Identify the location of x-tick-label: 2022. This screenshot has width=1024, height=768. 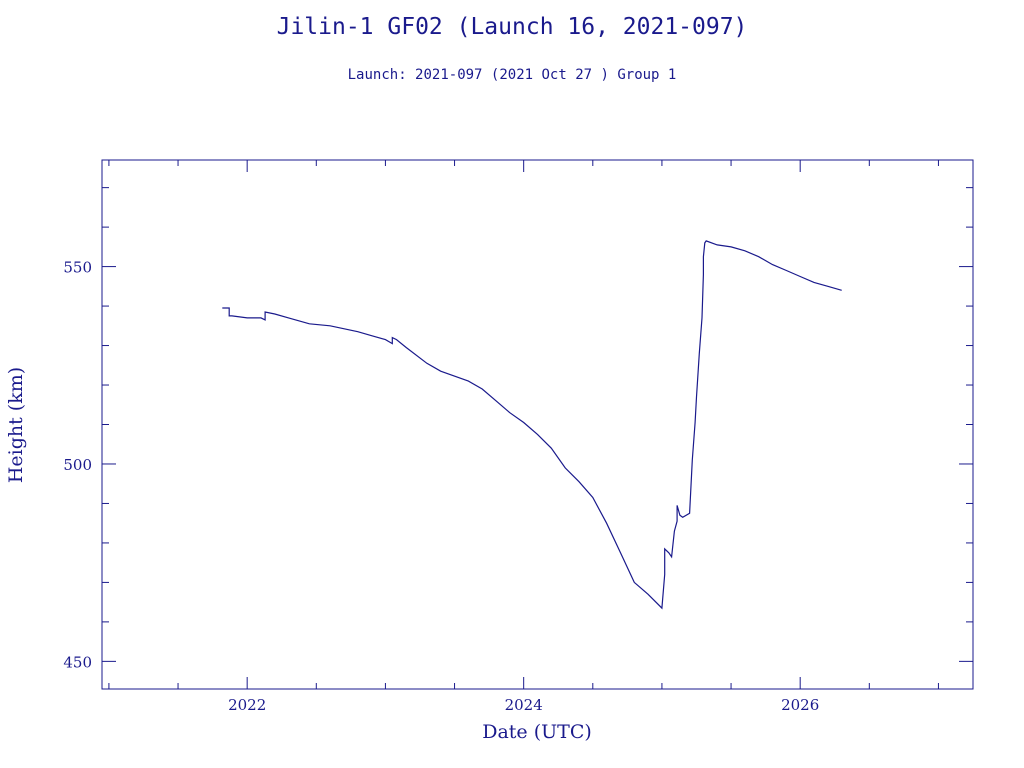
(247, 705).